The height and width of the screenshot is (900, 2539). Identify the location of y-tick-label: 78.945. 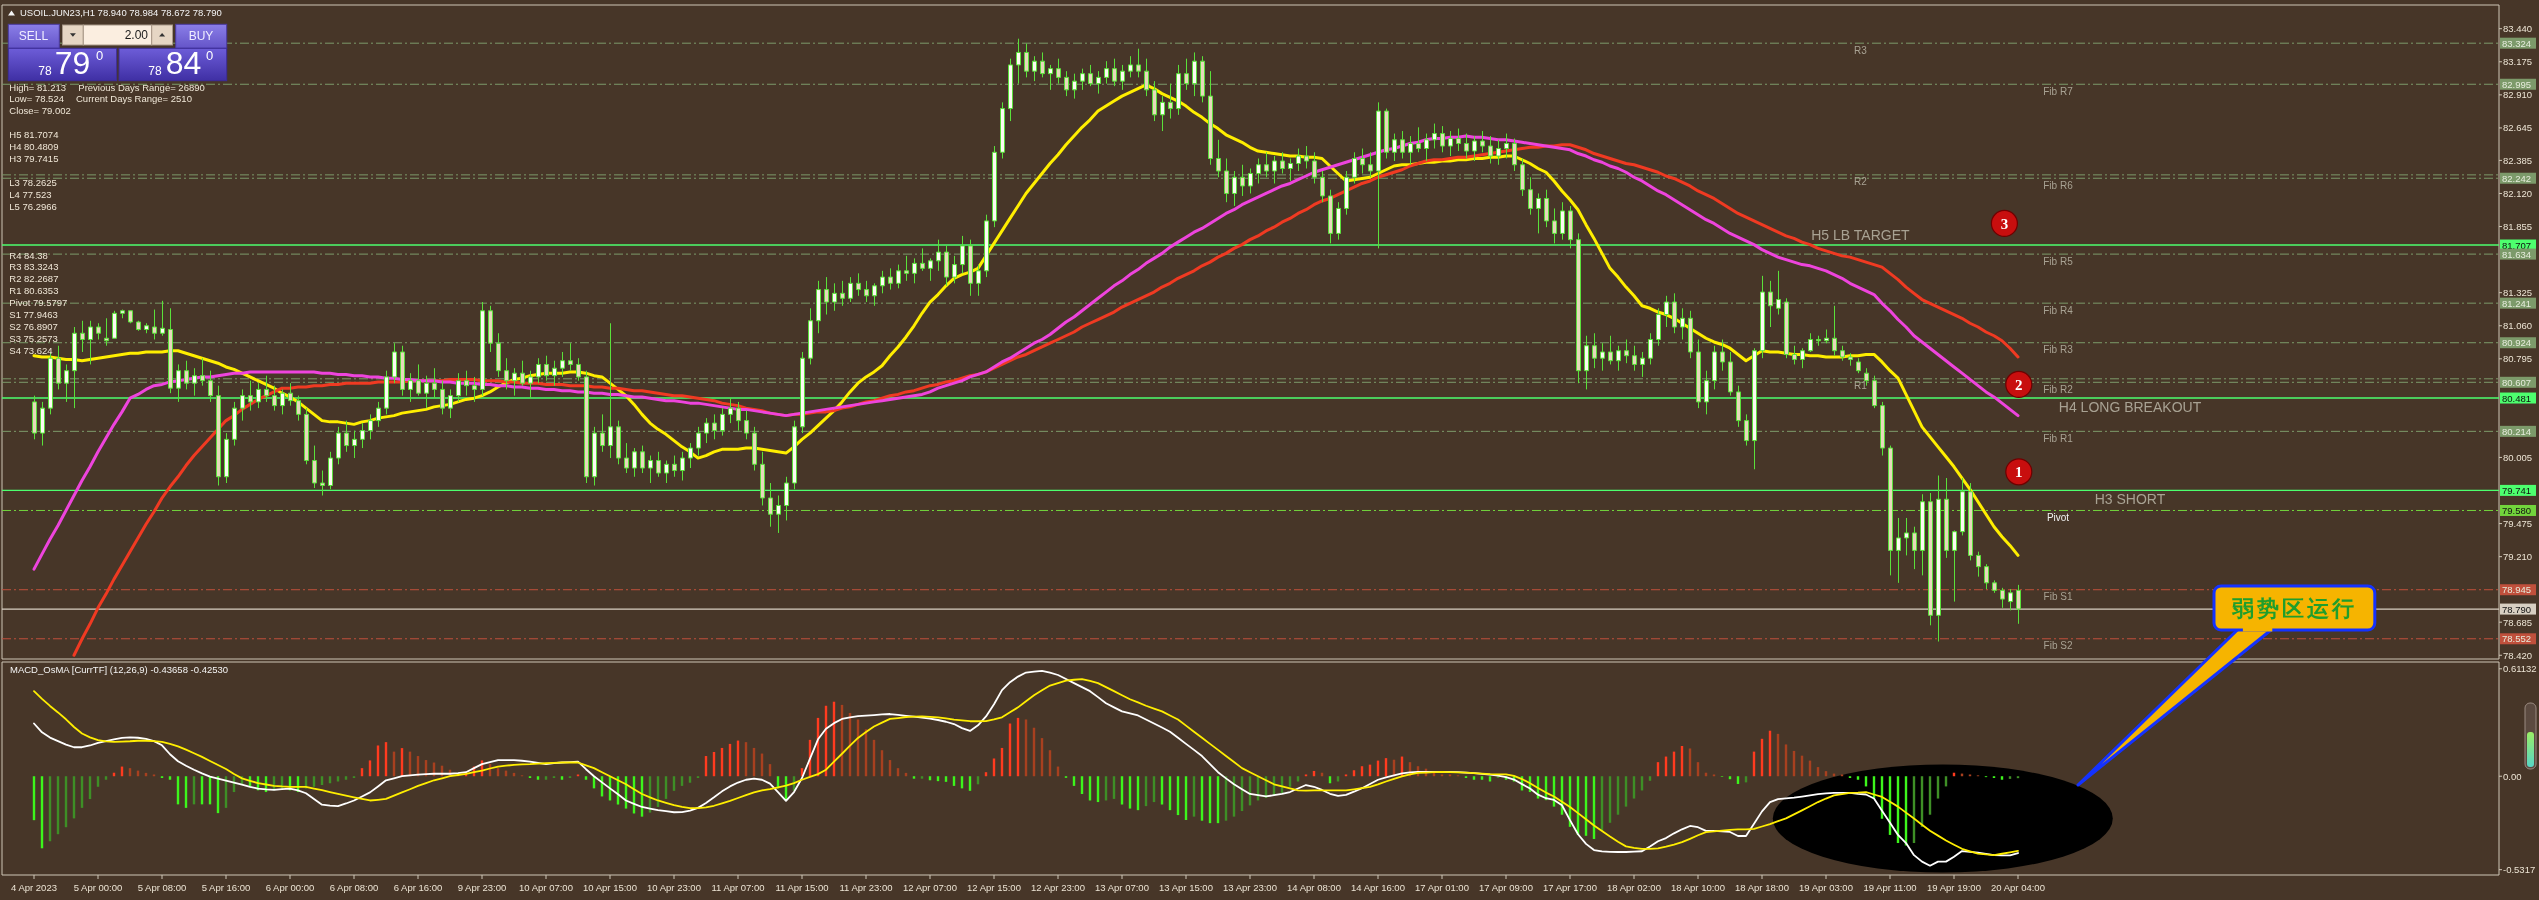
(2517, 590).